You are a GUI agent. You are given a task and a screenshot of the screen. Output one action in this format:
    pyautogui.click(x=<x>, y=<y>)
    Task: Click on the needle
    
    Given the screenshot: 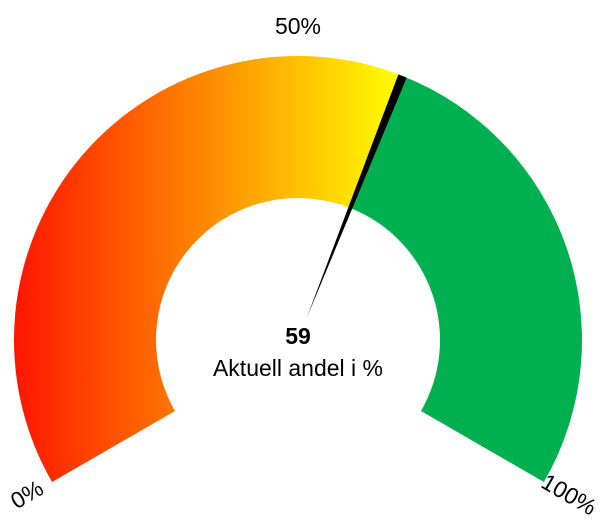 What is the action you would take?
    pyautogui.click(x=356, y=196)
    